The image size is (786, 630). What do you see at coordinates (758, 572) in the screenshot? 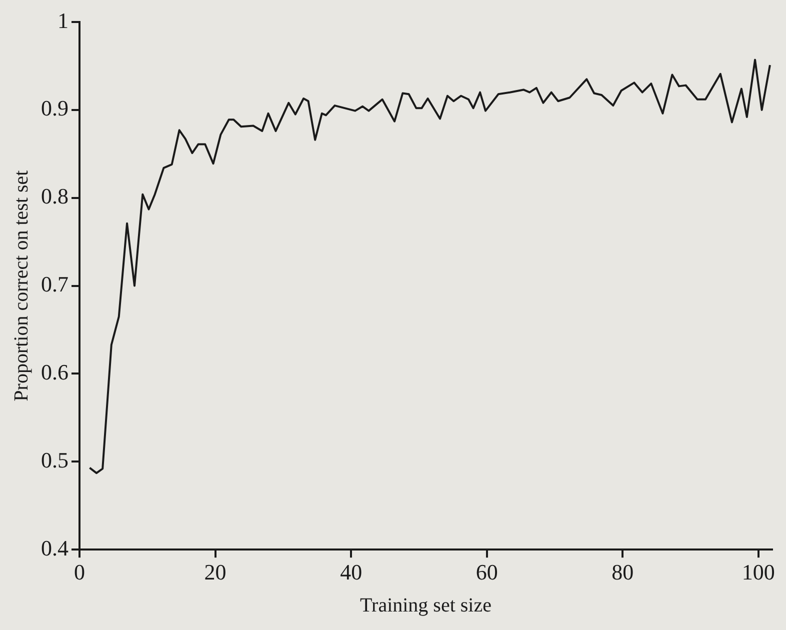
I see `x-tick-label: 100` at bounding box center [758, 572].